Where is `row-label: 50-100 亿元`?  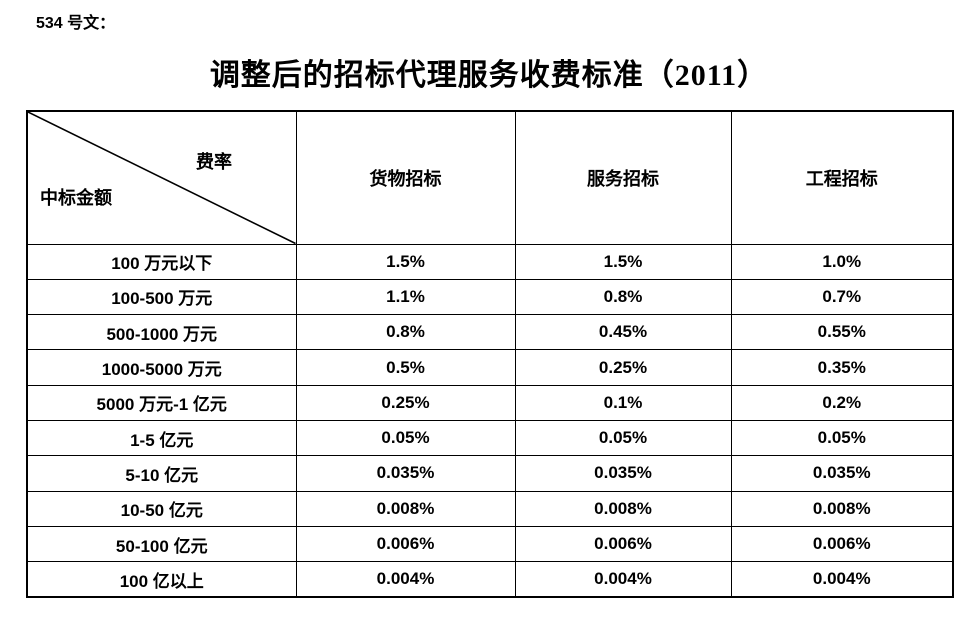
row-label: 50-100 亿元 is located at coordinates (161, 544).